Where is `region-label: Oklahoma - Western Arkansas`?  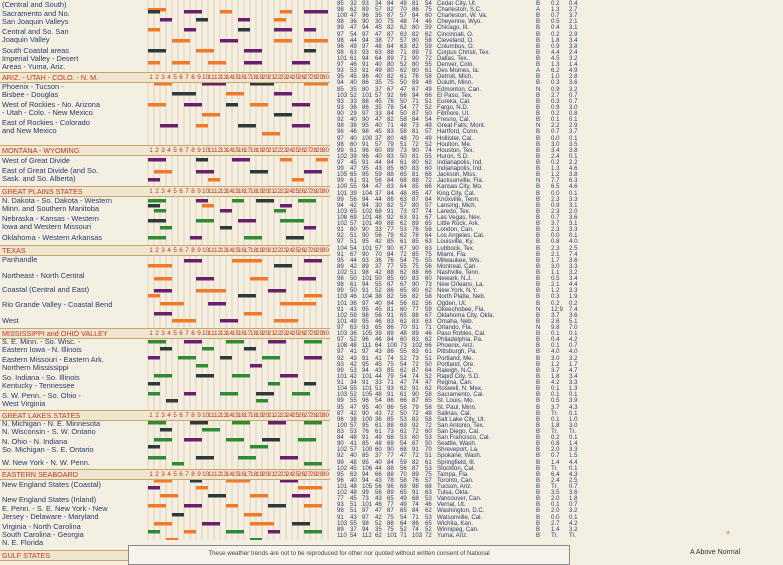
region-label: Oklahoma - Western Arkansas is located at coordinates (52, 238).